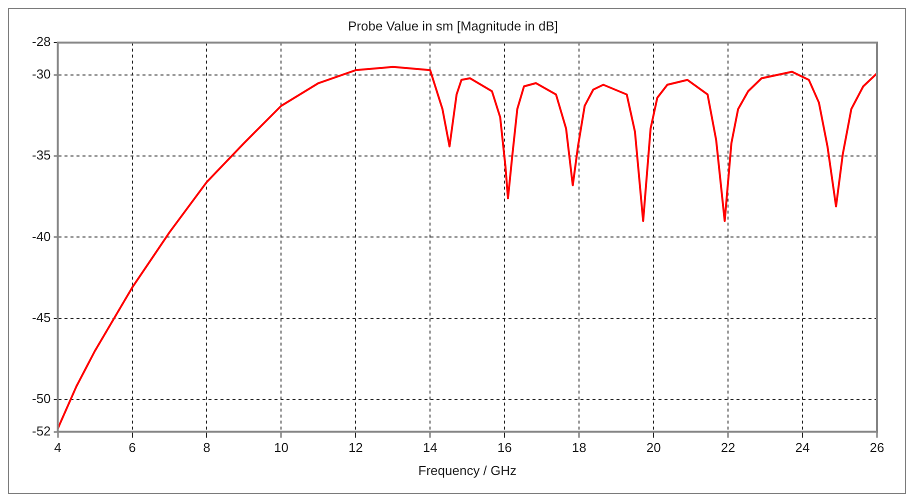 The height and width of the screenshot is (502, 914). What do you see at coordinates (467, 470) in the screenshot?
I see `x-axis-title: Frequency / GHz` at bounding box center [467, 470].